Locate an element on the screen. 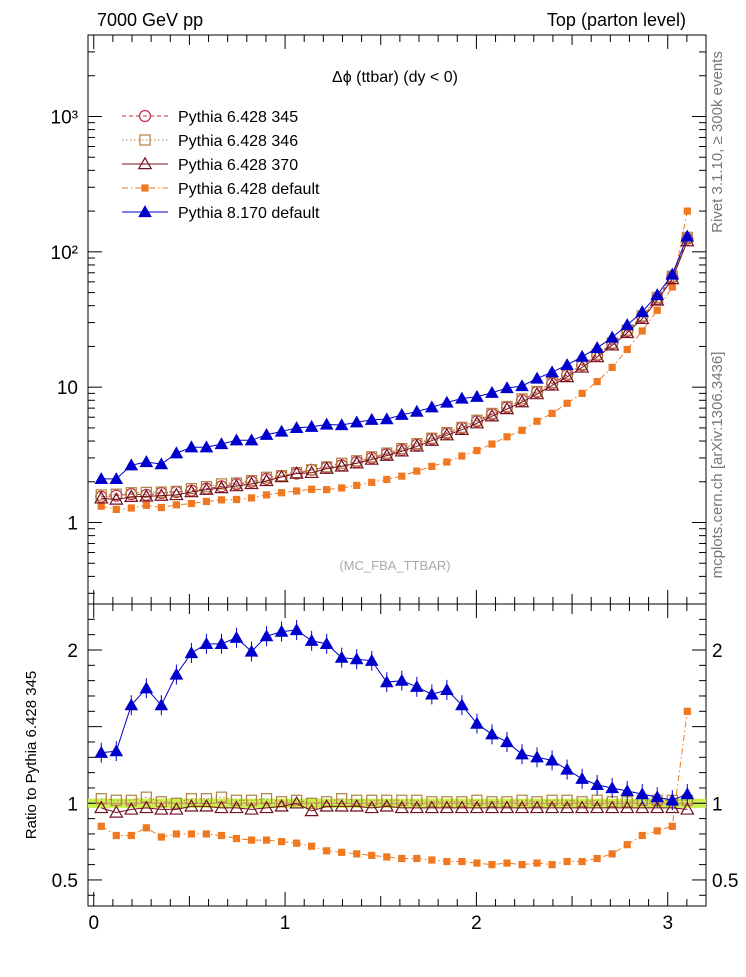  x-tick-label: 2 is located at coordinates (476, 923).